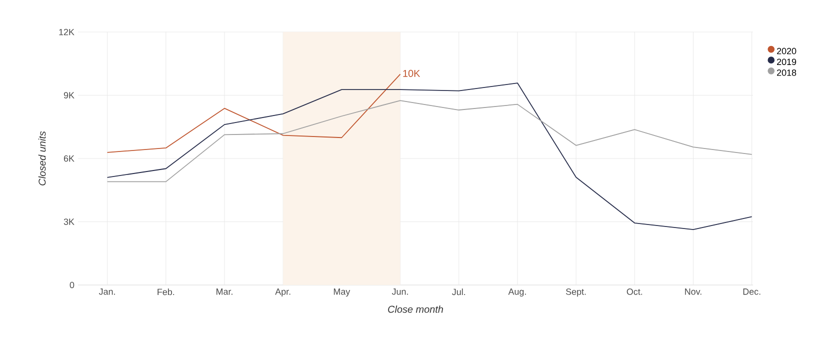  I want to click on x-tick-label: Oct., so click(634, 291).